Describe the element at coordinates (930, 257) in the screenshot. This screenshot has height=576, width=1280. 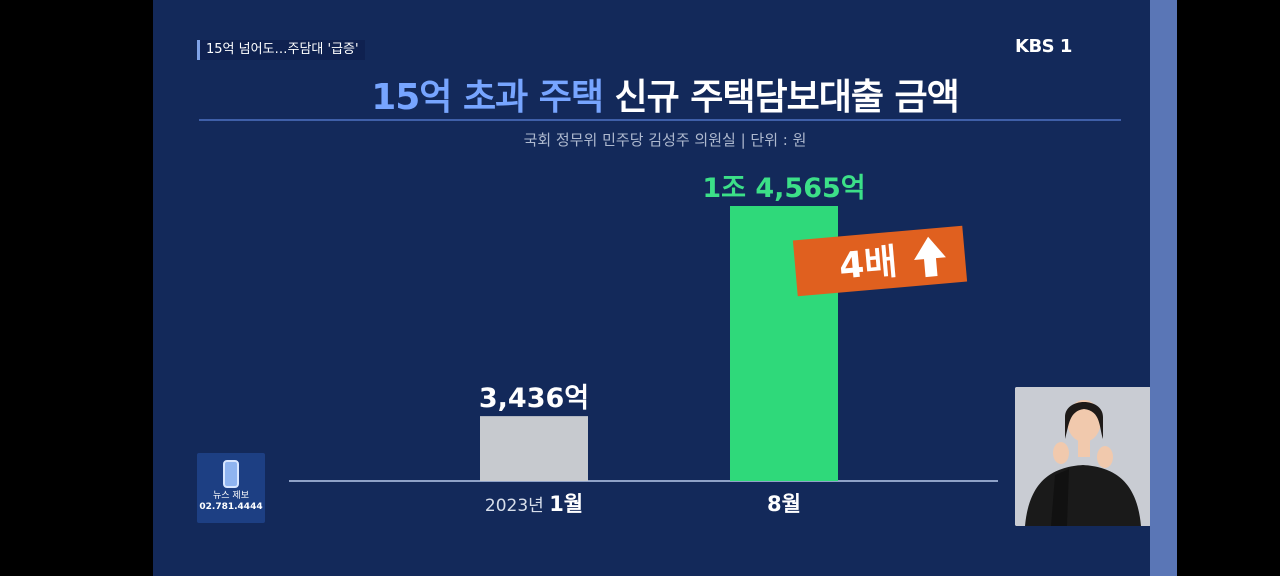
I see `up-arrow-icon` at that location.